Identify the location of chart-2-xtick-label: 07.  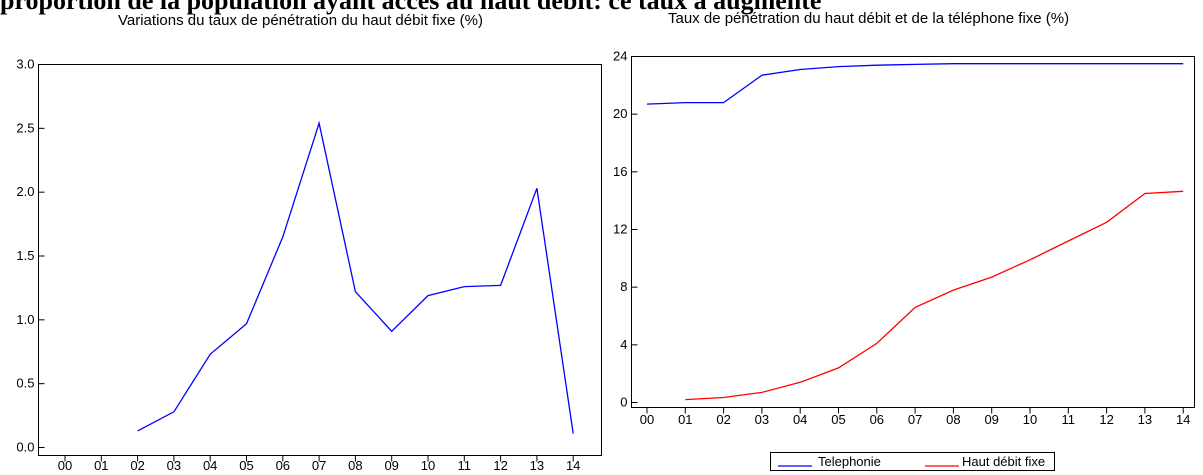
(915, 419).